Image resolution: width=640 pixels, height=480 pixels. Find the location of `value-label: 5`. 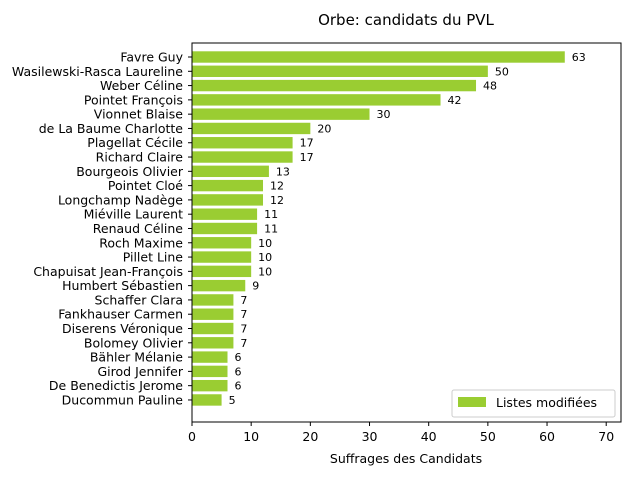

value-label: 5 is located at coordinates (232, 400).